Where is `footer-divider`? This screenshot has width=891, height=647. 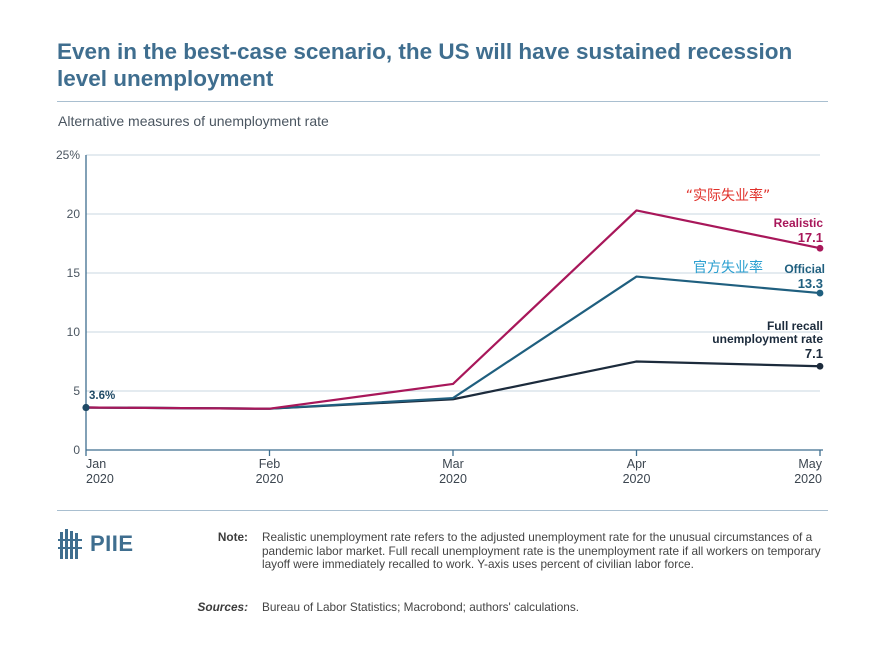 footer-divider is located at coordinates (442, 510).